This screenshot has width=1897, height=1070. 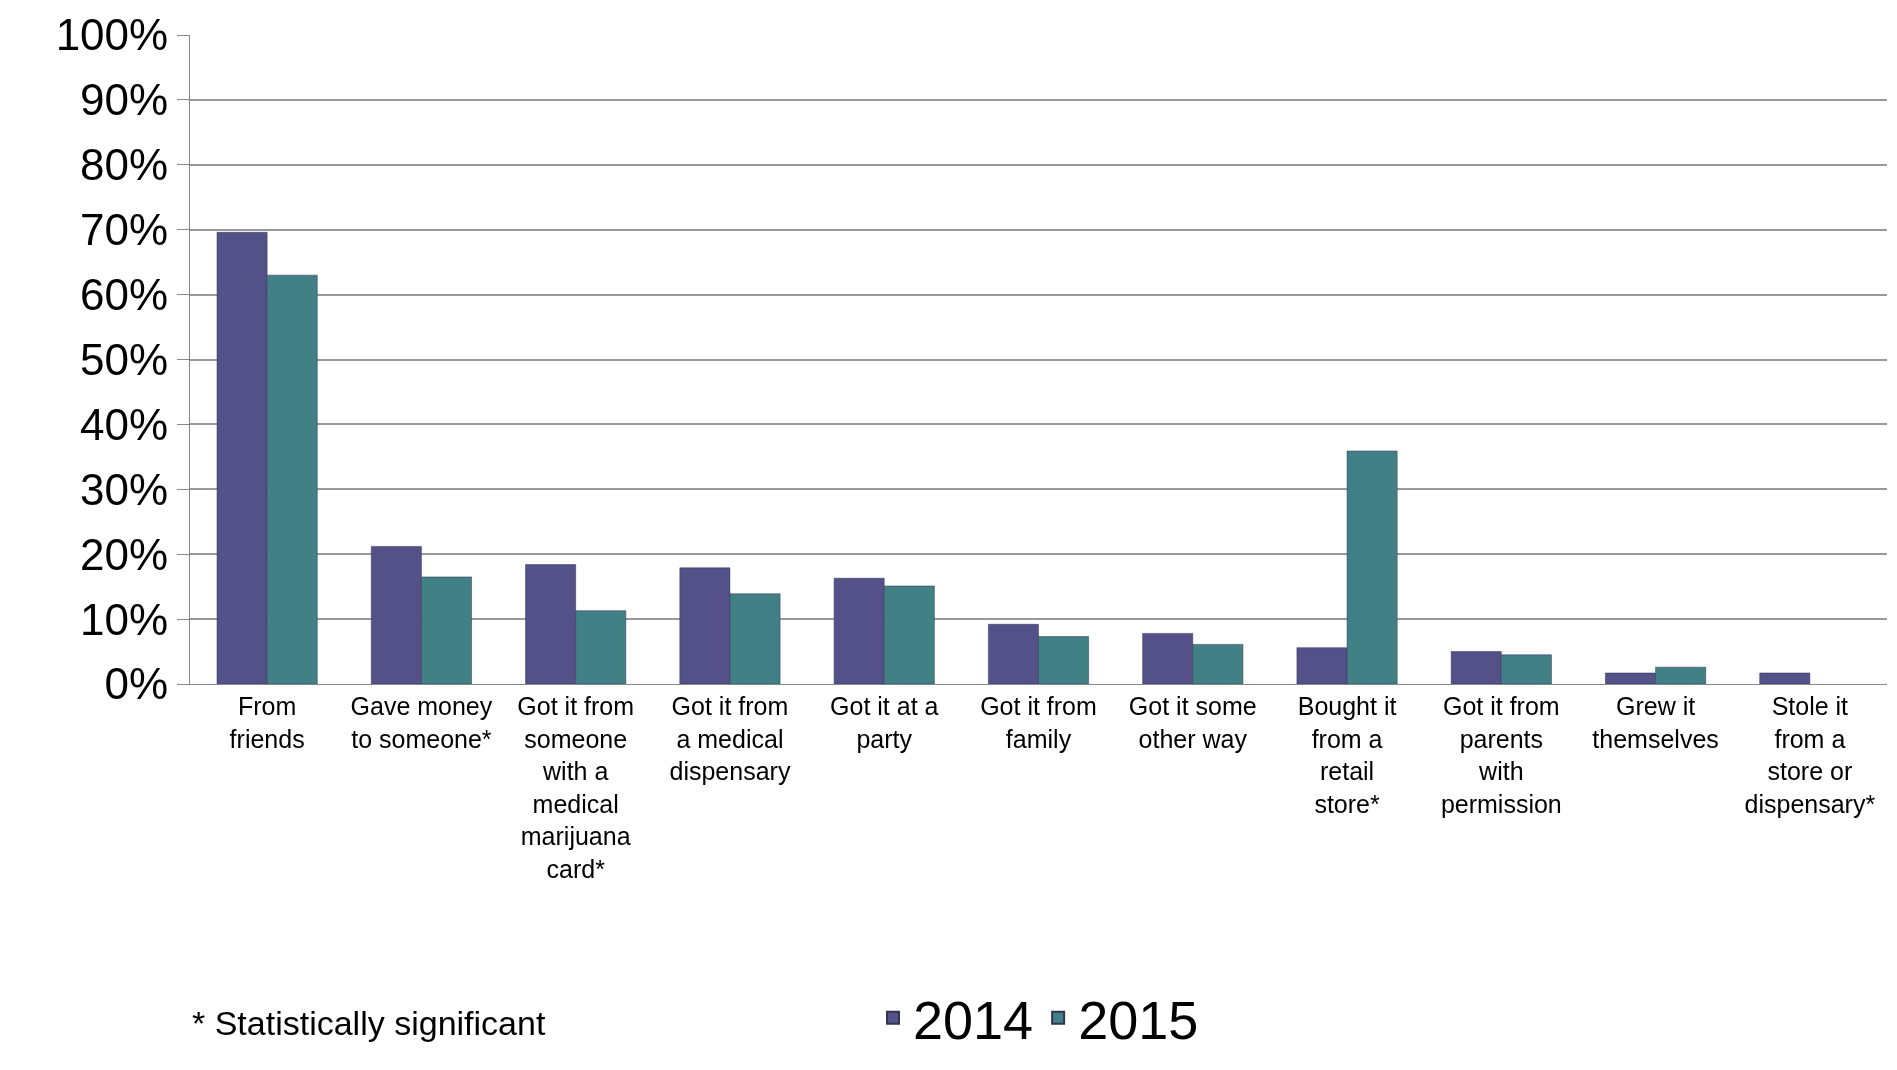 I want to click on y-tick-label: 30%, so click(x=124, y=489).